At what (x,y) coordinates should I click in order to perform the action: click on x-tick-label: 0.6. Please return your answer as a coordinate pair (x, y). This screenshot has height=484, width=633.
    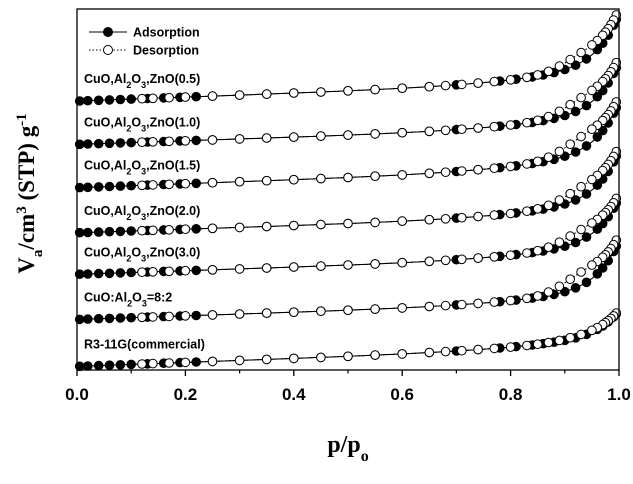
    Looking at the image, I should click on (402, 394).